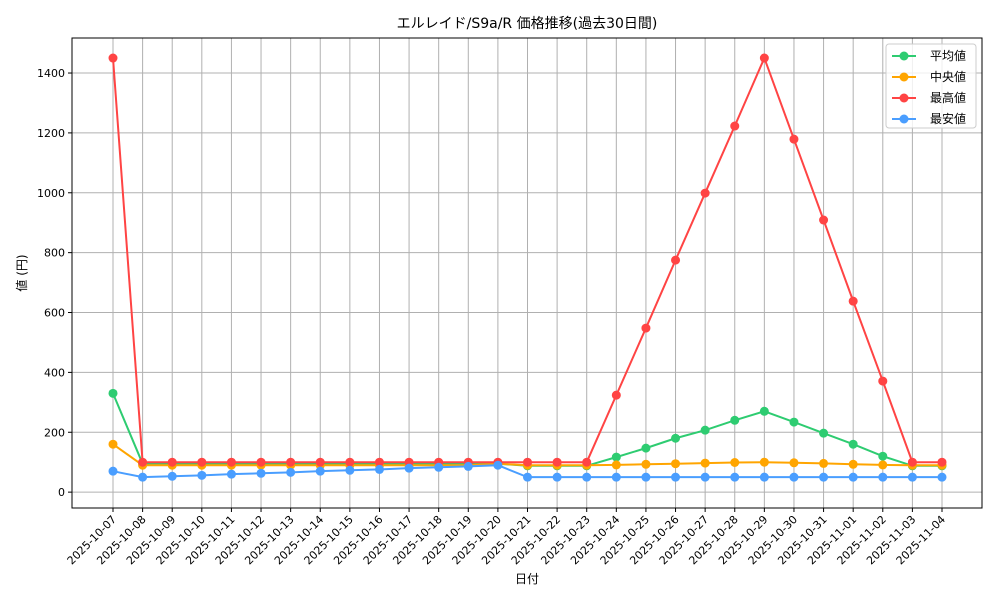 The height and width of the screenshot is (604, 1000). What do you see at coordinates (948, 97) in the screenshot?
I see `legend-label: 最高値` at bounding box center [948, 97].